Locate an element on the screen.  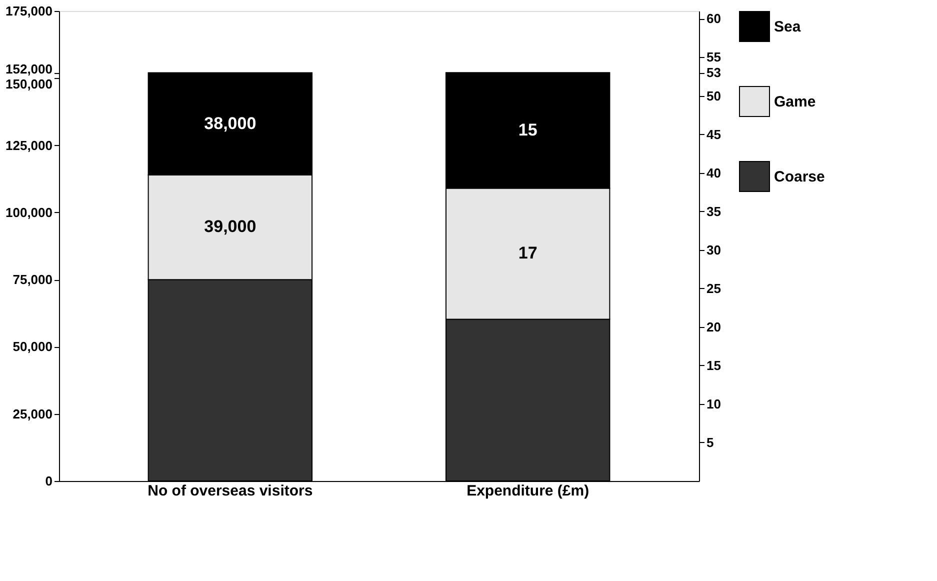
x-tick-label: Expenditure (£m) is located at coordinates (528, 491).